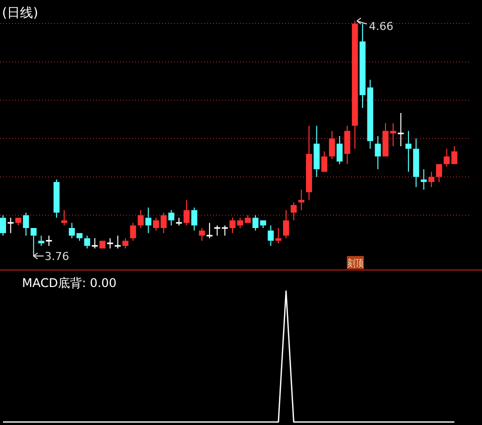 This screenshot has height=425, width=482. What do you see at coordinates (20, 13) in the screenshot?
I see `chart-title: (日线)` at bounding box center [20, 13].